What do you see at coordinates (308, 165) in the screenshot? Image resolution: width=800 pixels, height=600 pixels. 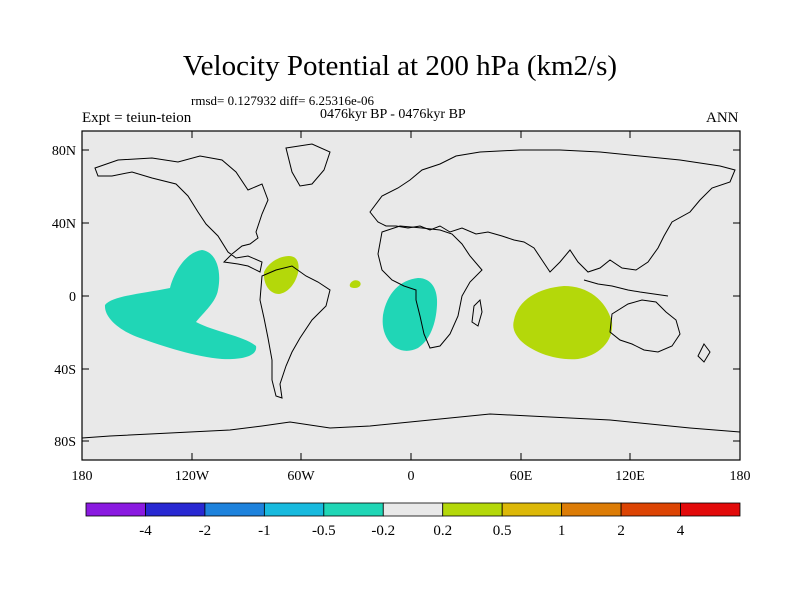 I see `greenland-coastline` at bounding box center [308, 165].